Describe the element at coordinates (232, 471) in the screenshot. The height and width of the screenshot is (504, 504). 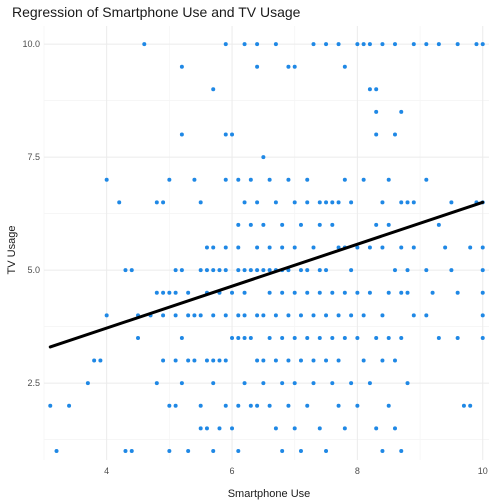
I see `x-tick-label: 6` at that location.